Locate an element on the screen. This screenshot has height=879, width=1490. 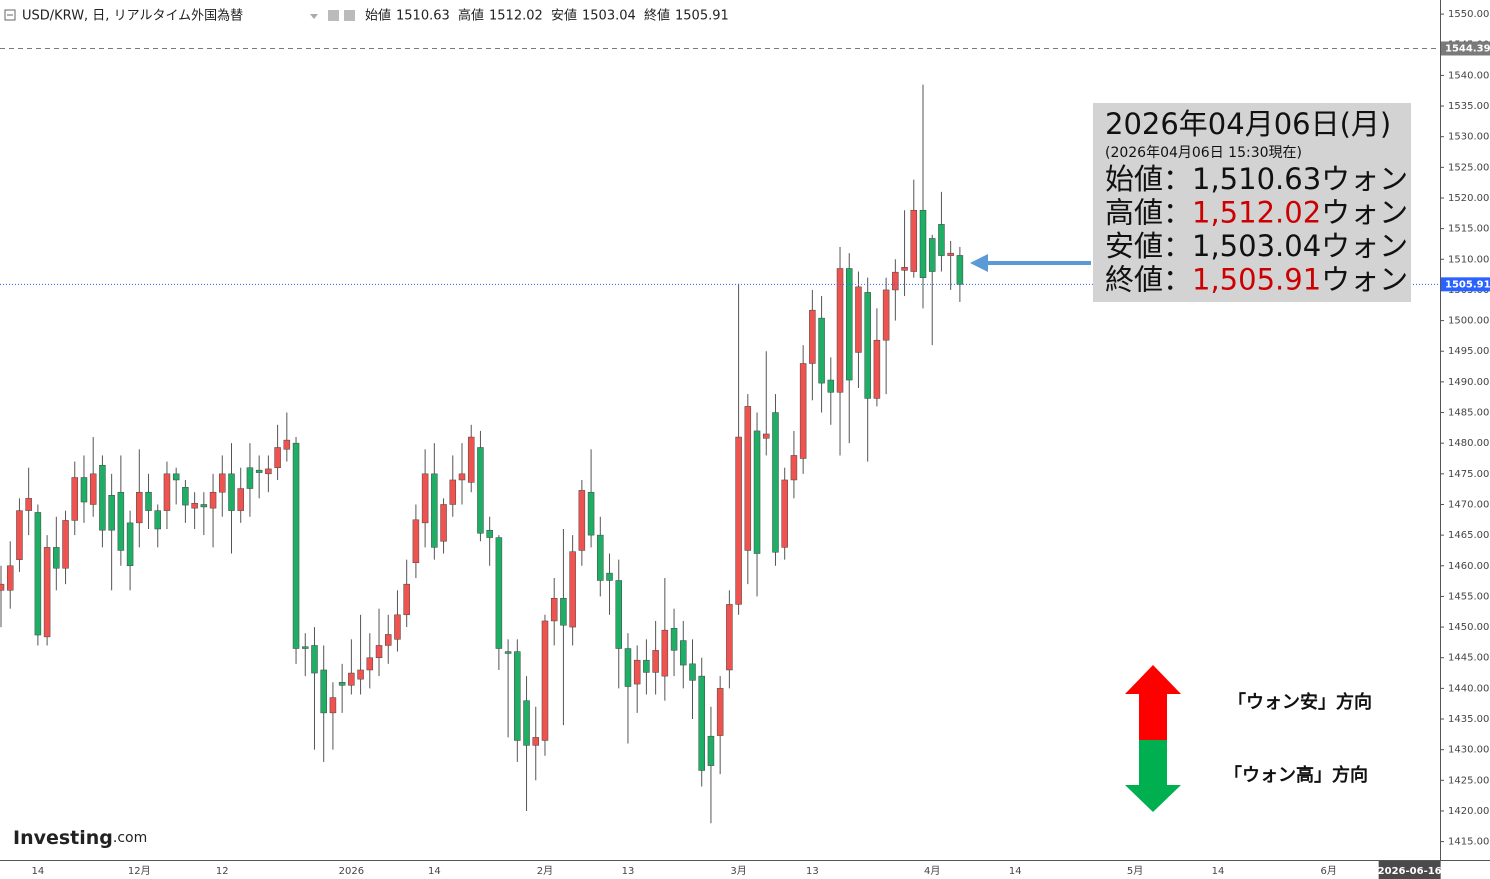
down-arrow is located at coordinates (1153, 776).